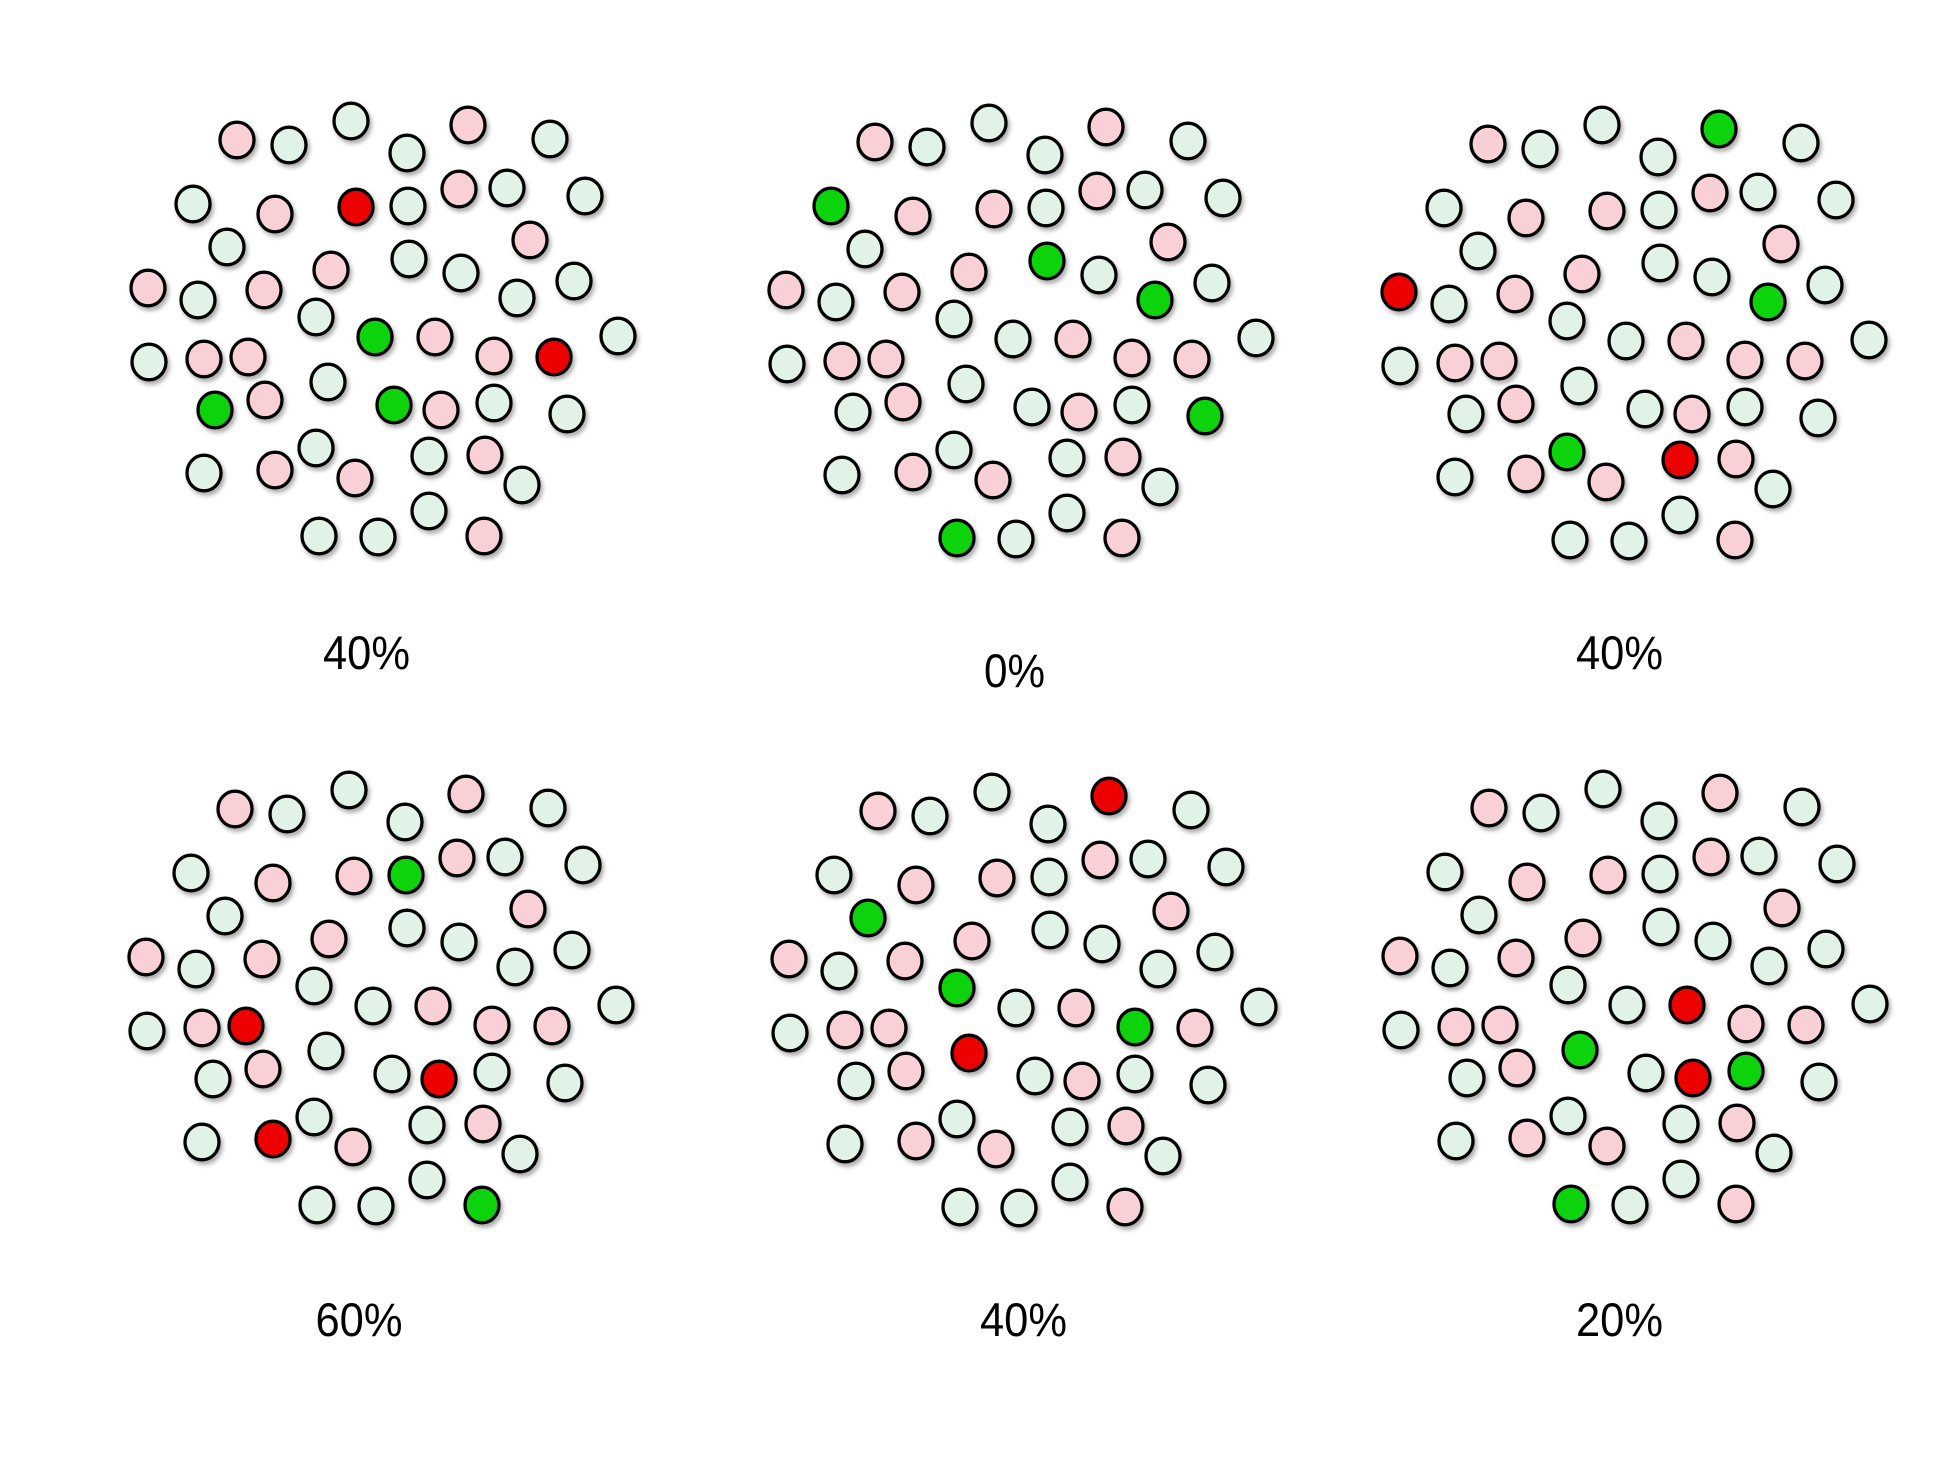 The height and width of the screenshot is (1463, 1950). I want to click on svg-text: 20%, so click(1619, 1320).